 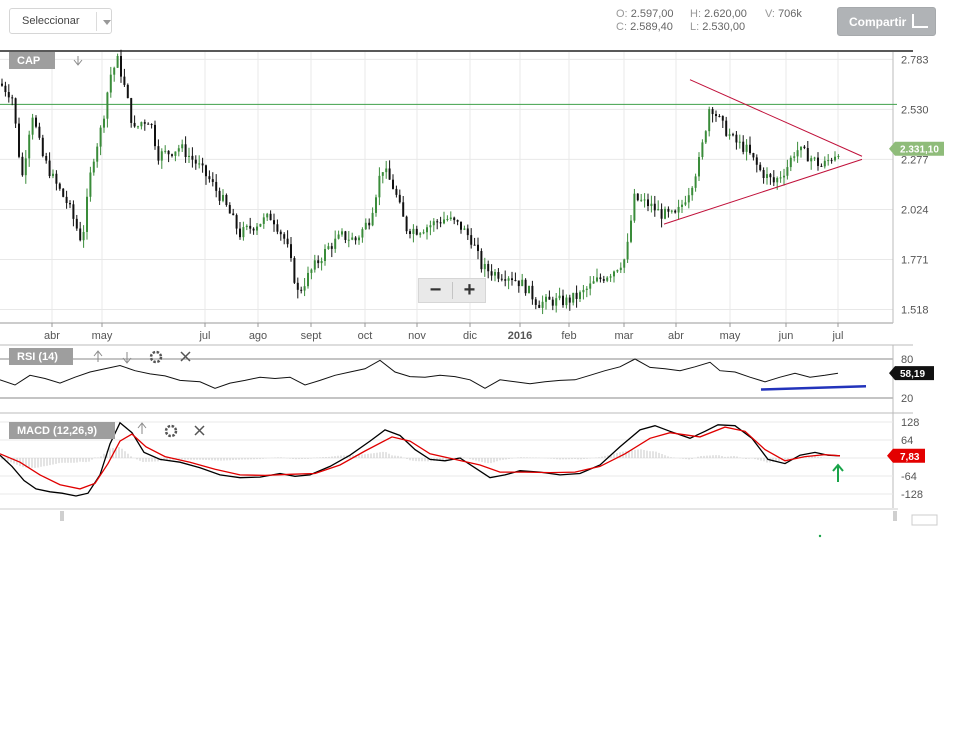 What do you see at coordinates (915, 60) in the screenshot?
I see `price-y-tick-label: 2.783` at bounding box center [915, 60].